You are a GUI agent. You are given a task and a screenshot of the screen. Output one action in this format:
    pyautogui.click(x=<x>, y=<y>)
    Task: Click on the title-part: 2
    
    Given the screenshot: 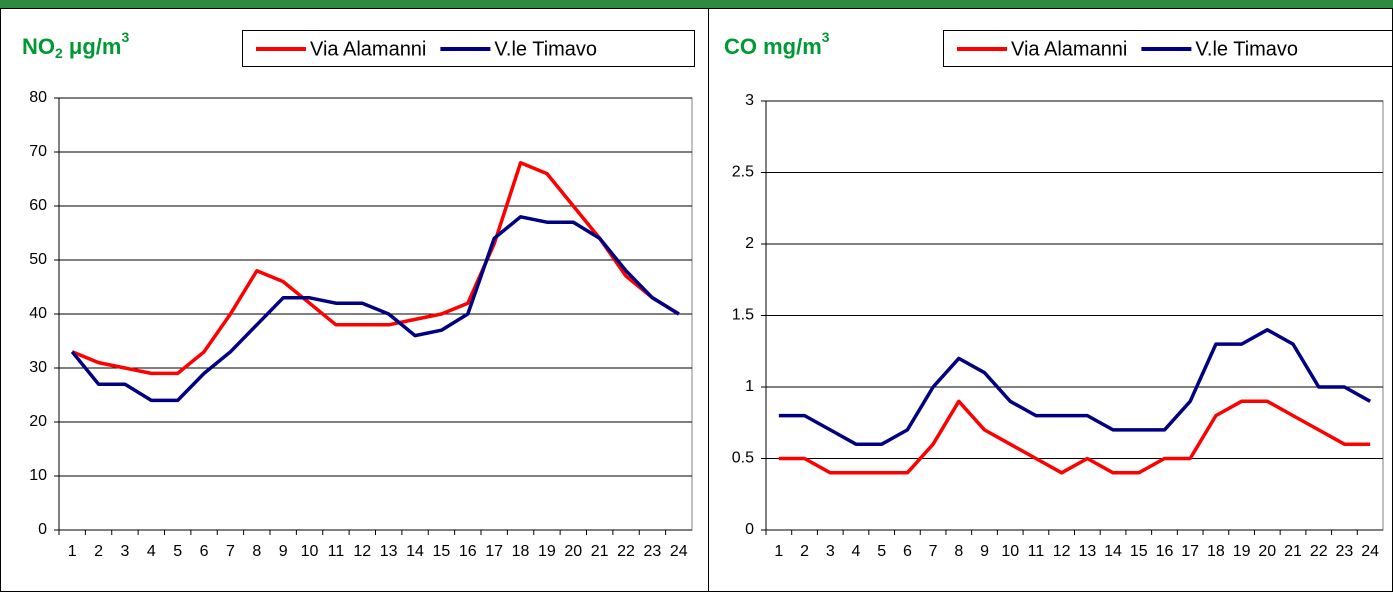 What is the action you would take?
    pyautogui.click(x=59, y=53)
    